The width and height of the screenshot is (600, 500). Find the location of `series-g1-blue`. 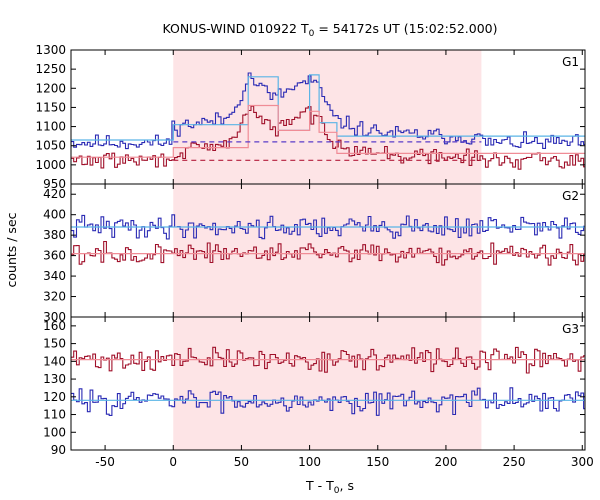

series-g1-blue is located at coordinates (328, 111).